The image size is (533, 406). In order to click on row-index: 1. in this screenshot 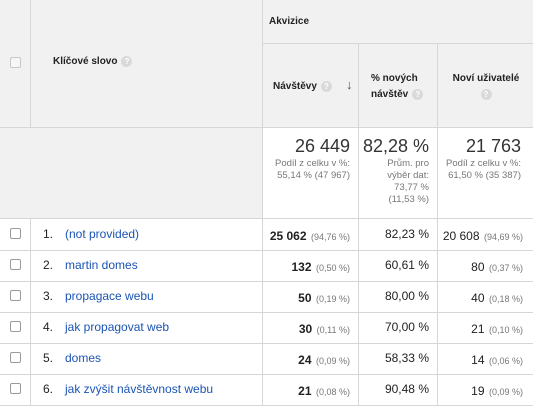, I will do `click(48, 234)`.